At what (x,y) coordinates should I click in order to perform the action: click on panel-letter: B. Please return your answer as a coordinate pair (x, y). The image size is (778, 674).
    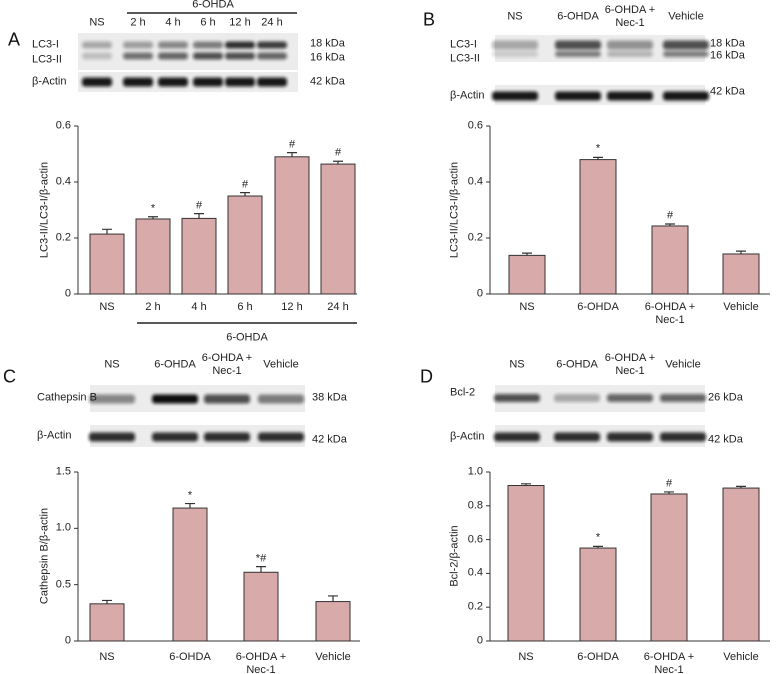
    Looking at the image, I should click on (429, 19).